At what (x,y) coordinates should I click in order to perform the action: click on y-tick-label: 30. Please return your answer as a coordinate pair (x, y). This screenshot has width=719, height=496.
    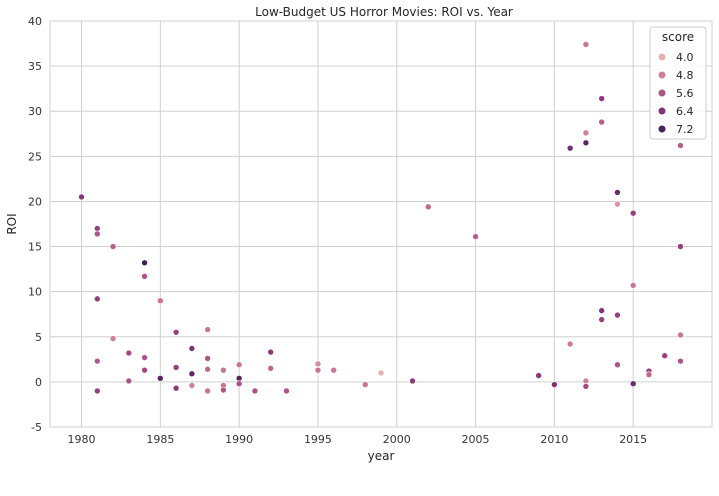
    Looking at the image, I should click on (35, 111).